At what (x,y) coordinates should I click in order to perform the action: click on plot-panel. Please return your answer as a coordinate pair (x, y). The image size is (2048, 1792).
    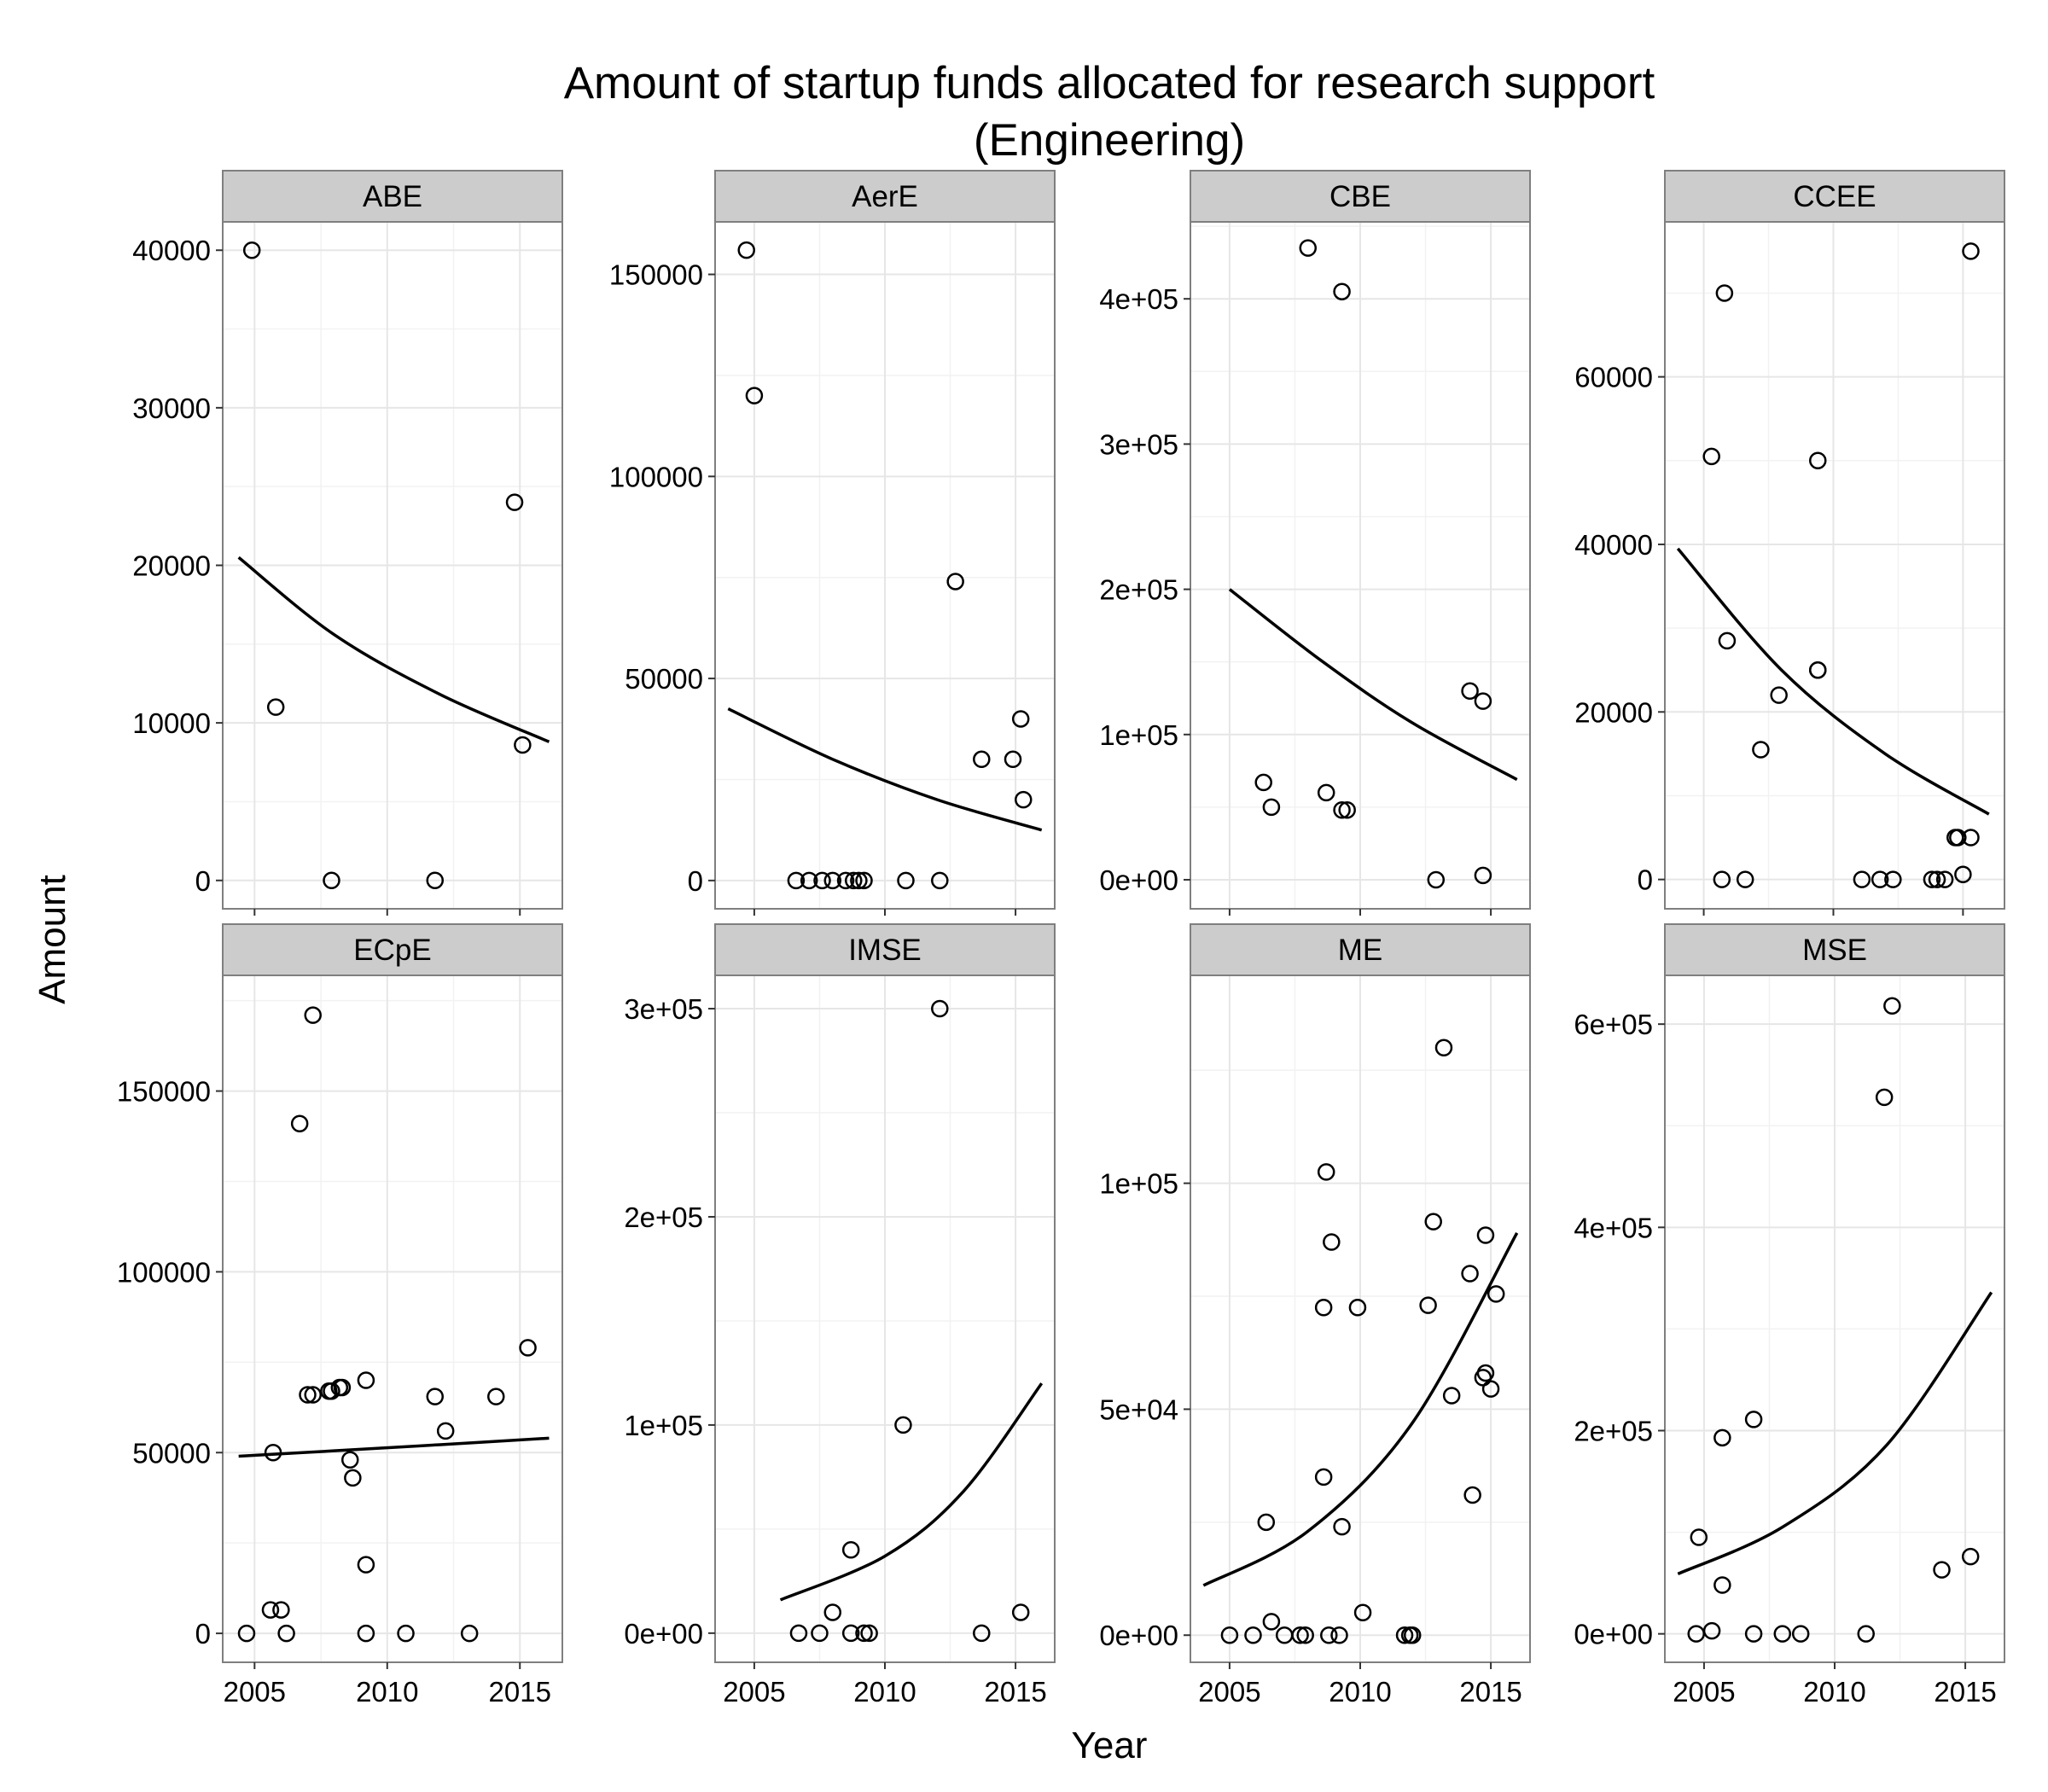
    Looking at the image, I should click on (392, 1318).